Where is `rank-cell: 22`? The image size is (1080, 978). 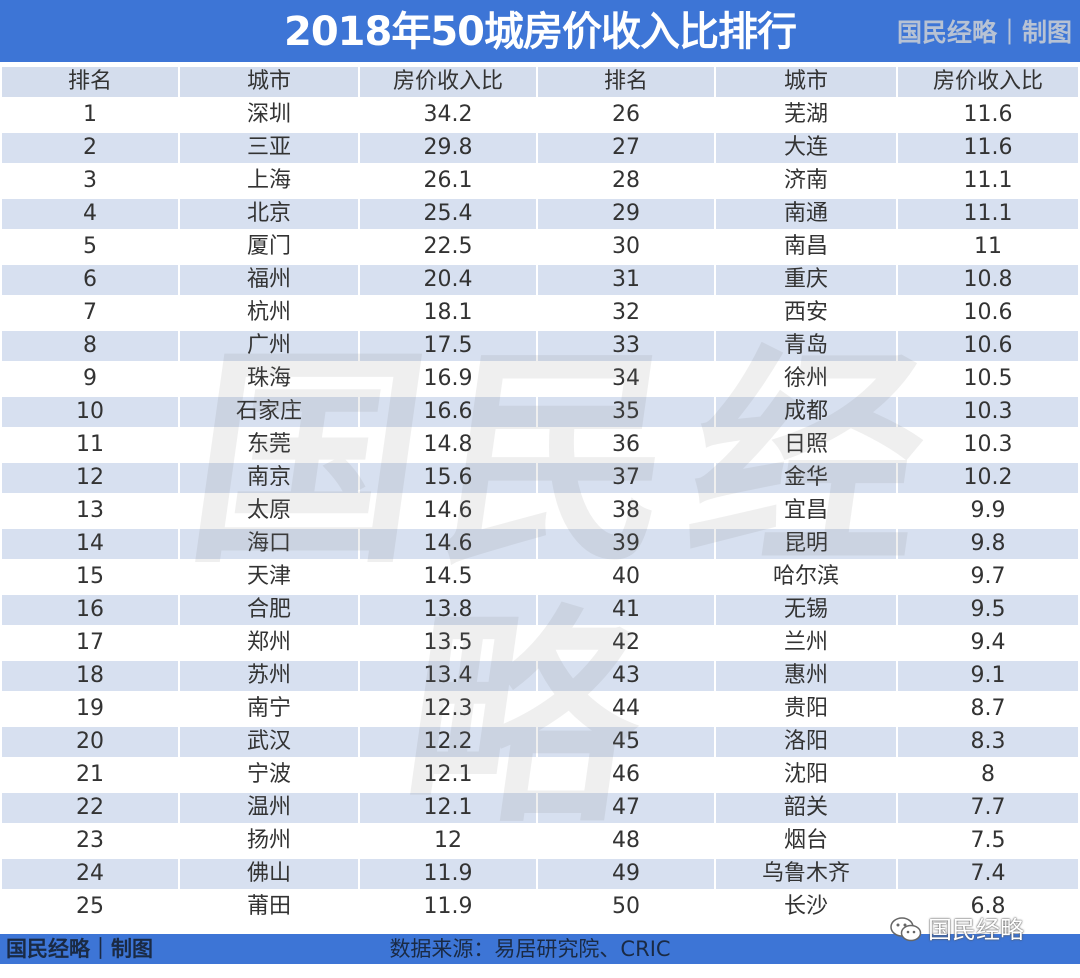
rank-cell: 22 is located at coordinates (91, 808).